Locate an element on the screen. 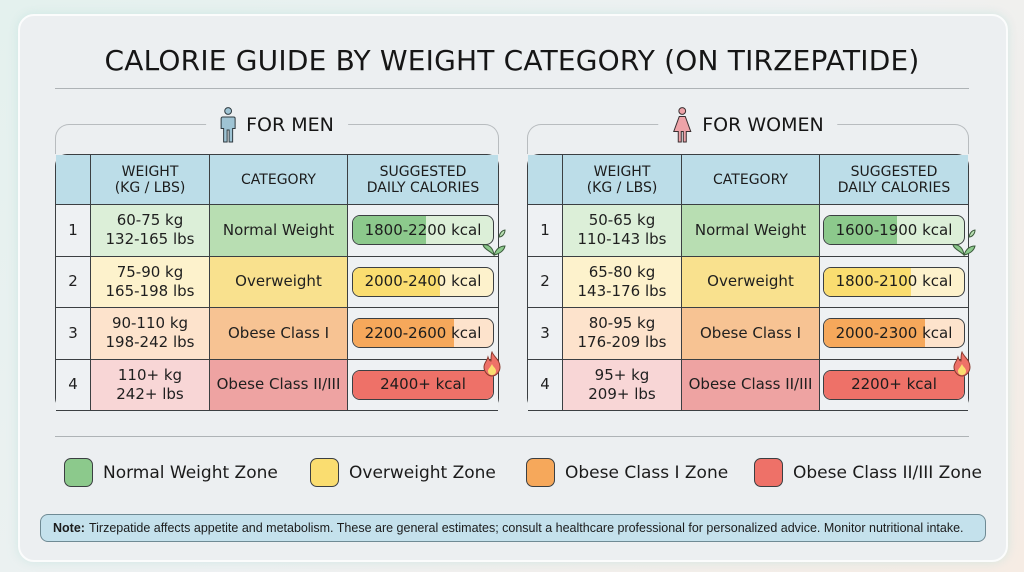  calories-cell: 2400+ kcal is located at coordinates (423, 384).